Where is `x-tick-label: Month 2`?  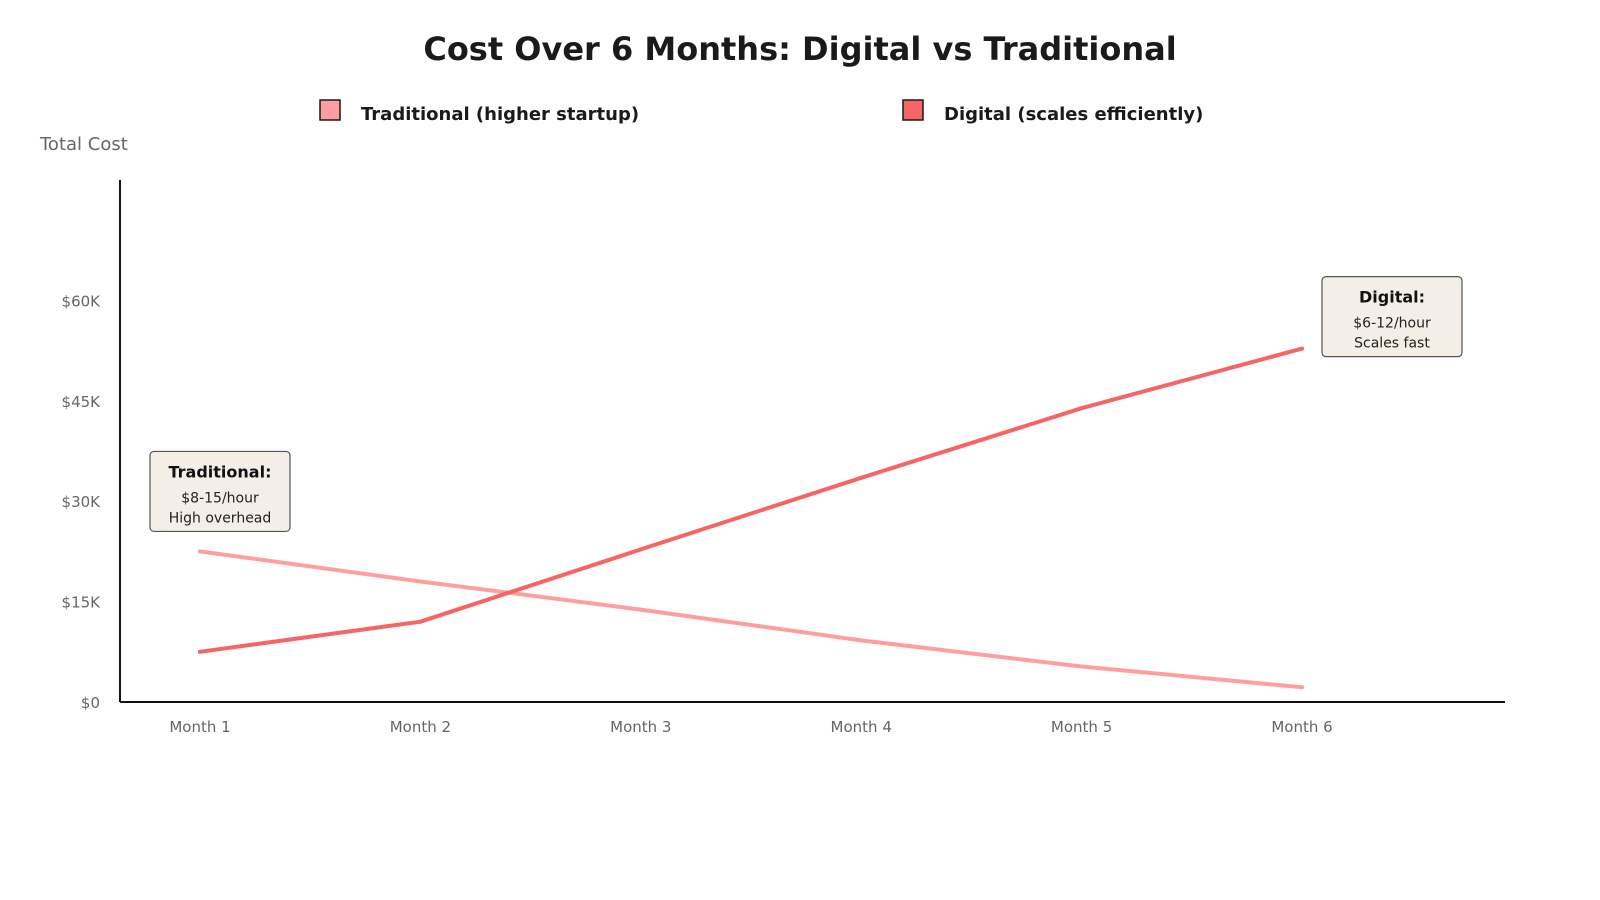
x-tick-label: Month 2 is located at coordinates (420, 727).